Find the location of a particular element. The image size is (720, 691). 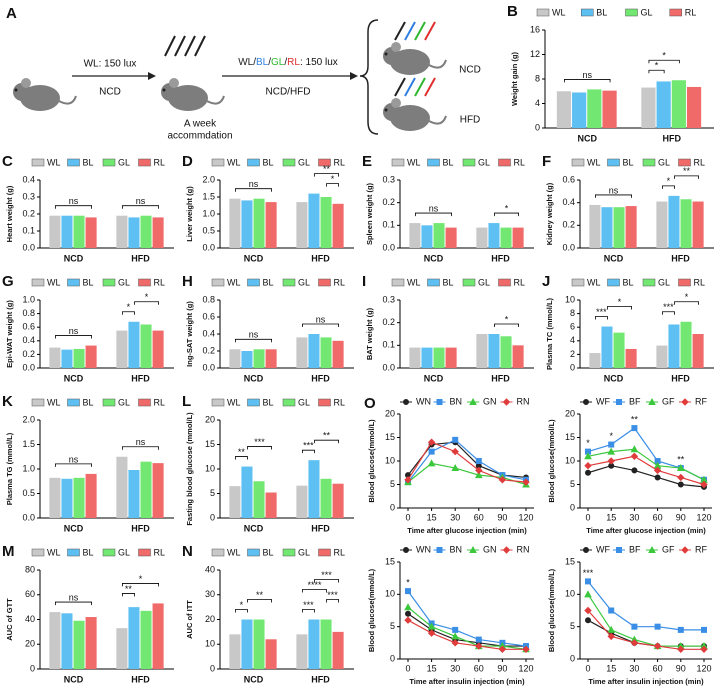

x-tick-label: 30 is located at coordinates (634, 517).